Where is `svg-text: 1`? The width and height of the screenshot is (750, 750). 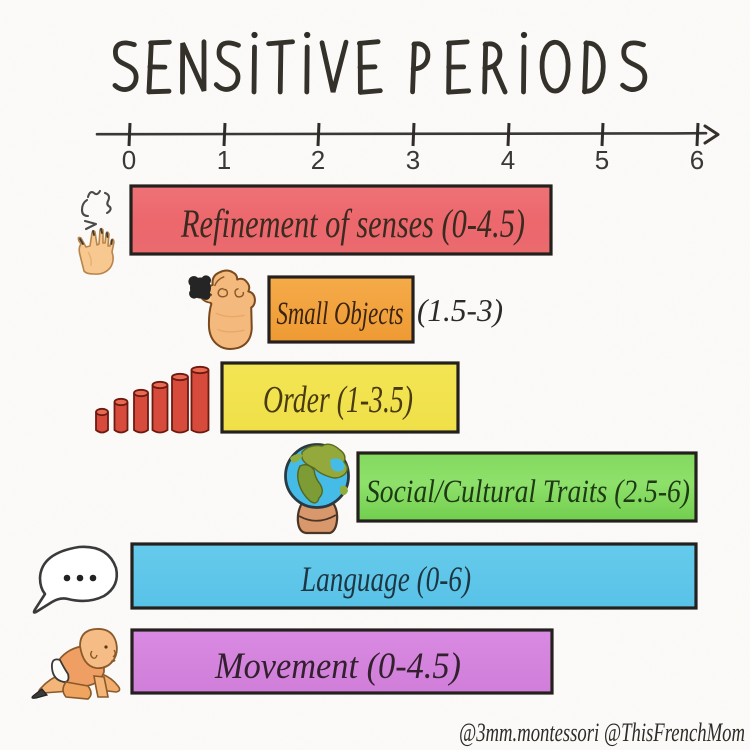 svg-text: 1 is located at coordinates (224, 160).